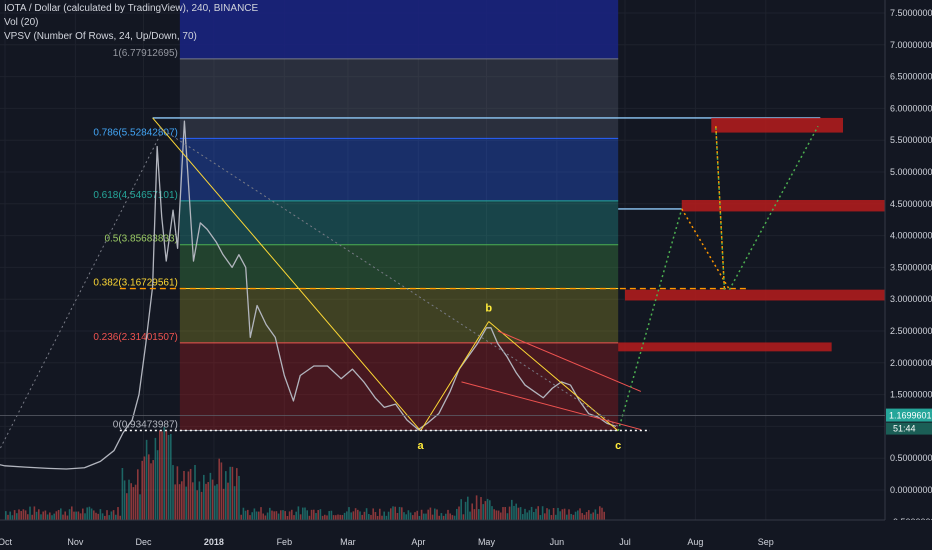  What do you see at coordinates (618, 446) in the screenshot?
I see `wave-label-c: c` at bounding box center [618, 446].